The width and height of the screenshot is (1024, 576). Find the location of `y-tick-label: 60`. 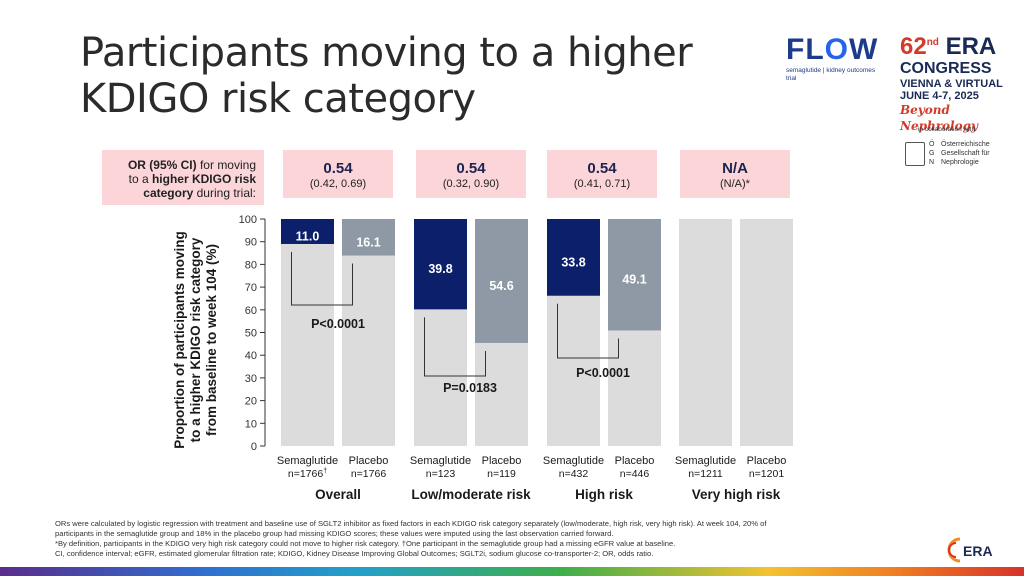

y-tick-label: 60 is located at coordinates (251, 311).